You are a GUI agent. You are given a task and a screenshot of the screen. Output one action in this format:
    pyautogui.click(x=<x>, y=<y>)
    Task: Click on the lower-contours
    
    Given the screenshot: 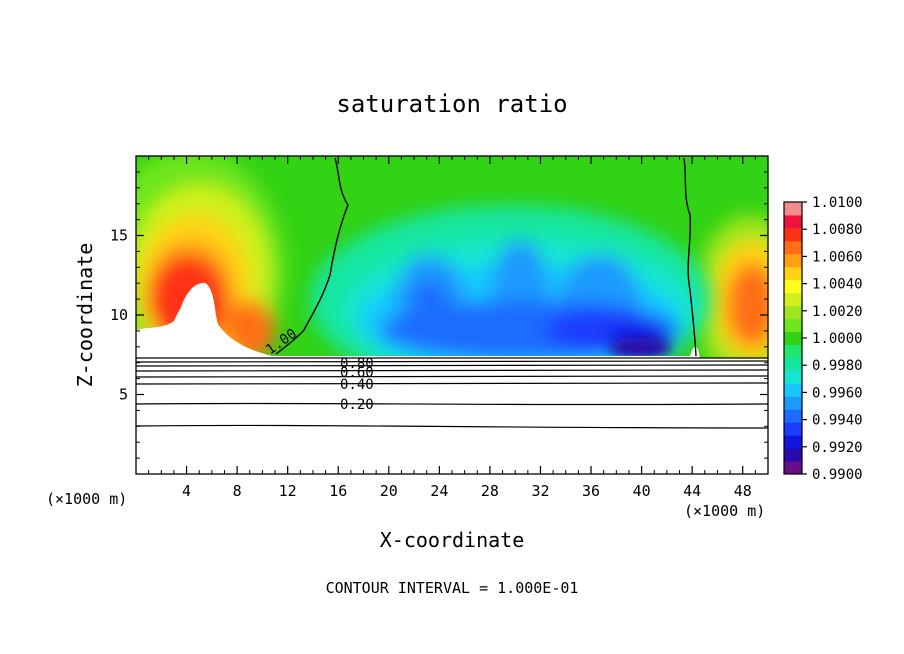 What is the action you would take?
    pyautogui.click(x=452, y=393)
    